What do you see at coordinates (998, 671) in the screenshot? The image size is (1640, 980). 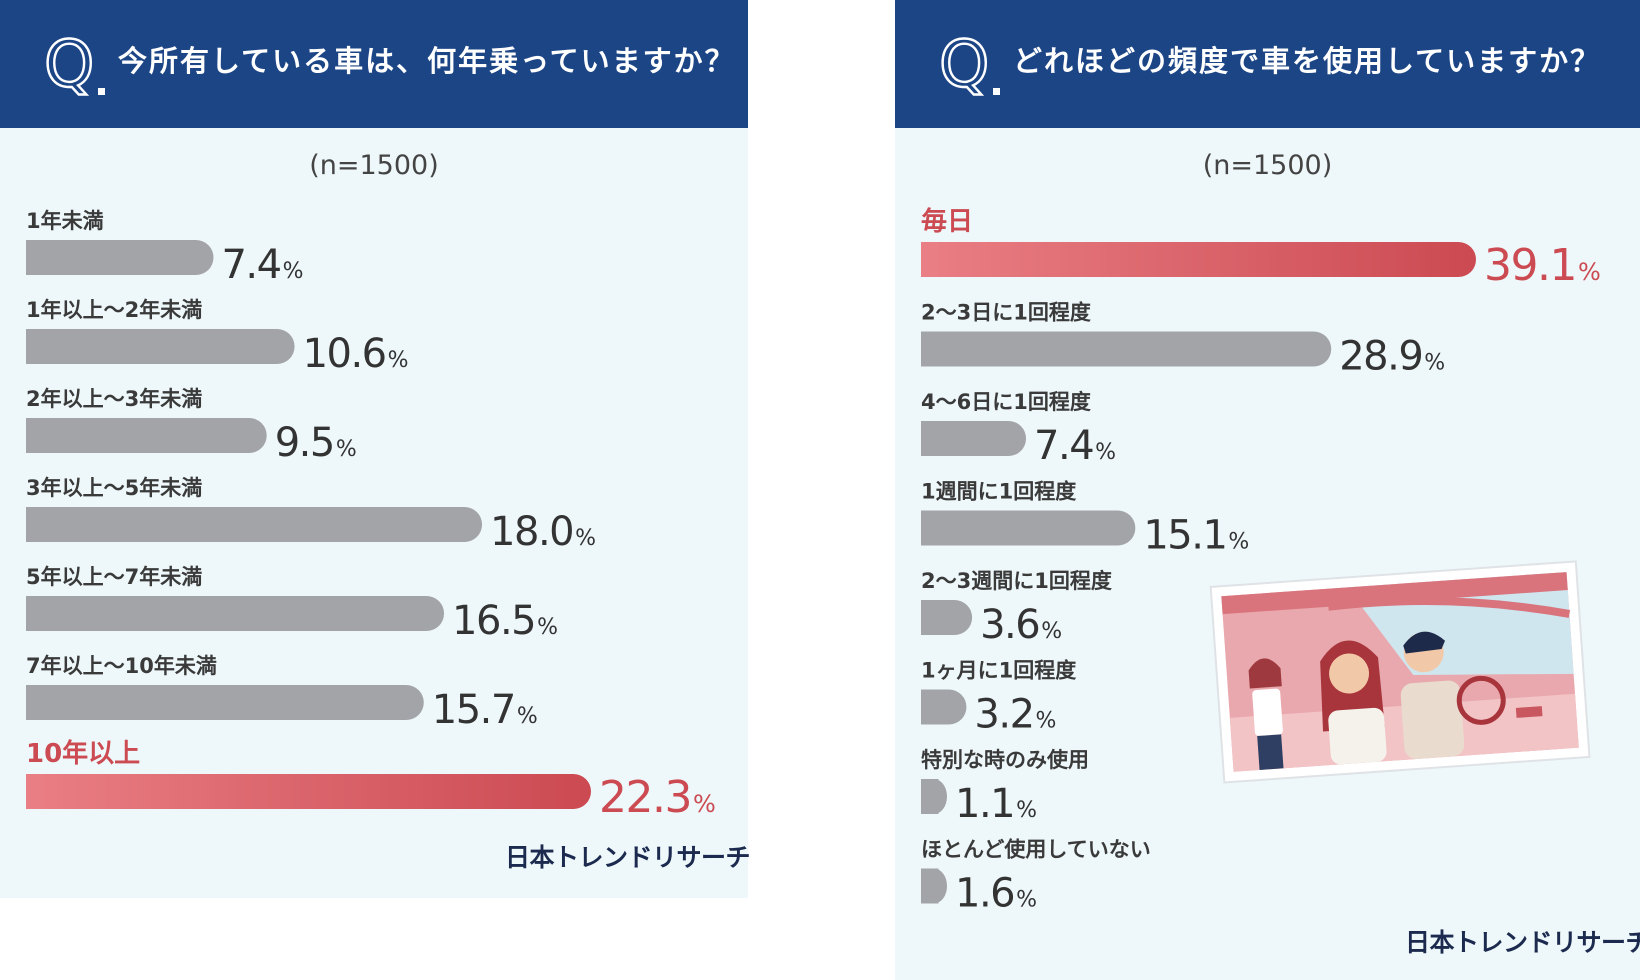 I see `right-category-label: 1ヶ月に1回程度` at bounding box center [998, 671].